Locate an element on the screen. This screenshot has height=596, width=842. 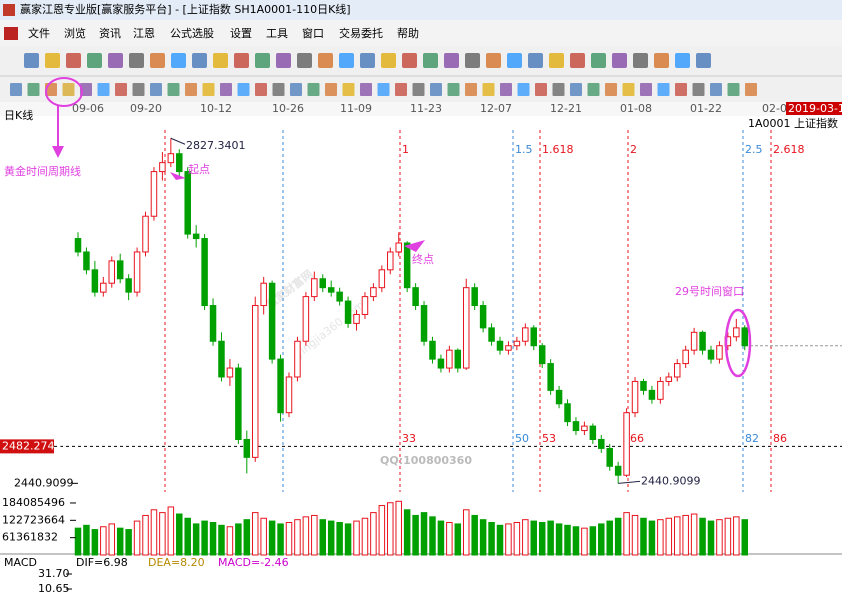
menu-item: 交易委托 is located at coordinates (361, 33).